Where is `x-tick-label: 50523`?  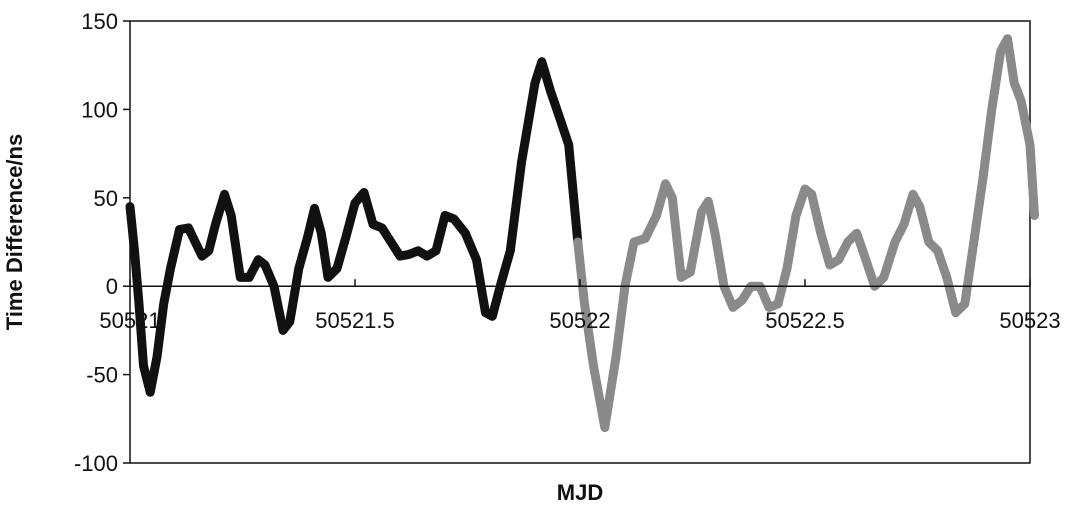
x-tick-label: 50523 is located at coordinates (1029, 320).